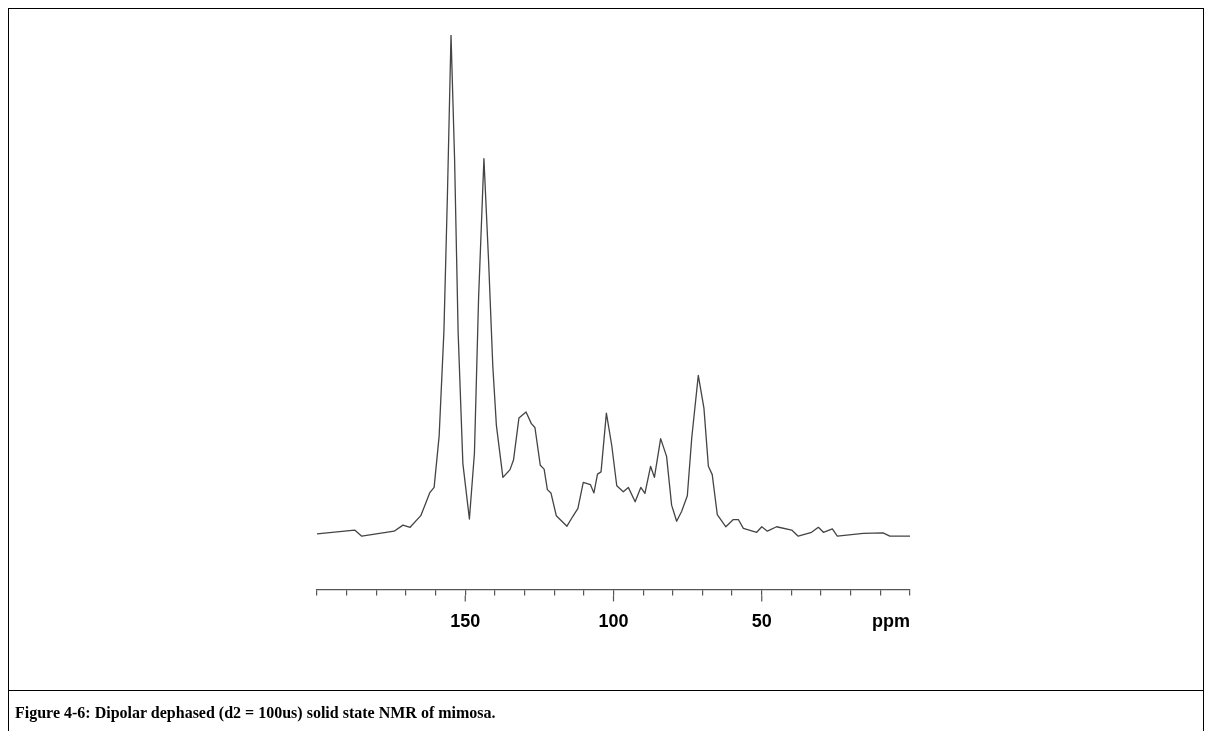 The height and width of the screenshot is (733, 1211). What do you see at coordinates (465, 621) in the screenshot?
I see `x-tick-label: 150` at bounding box center [465, 621].